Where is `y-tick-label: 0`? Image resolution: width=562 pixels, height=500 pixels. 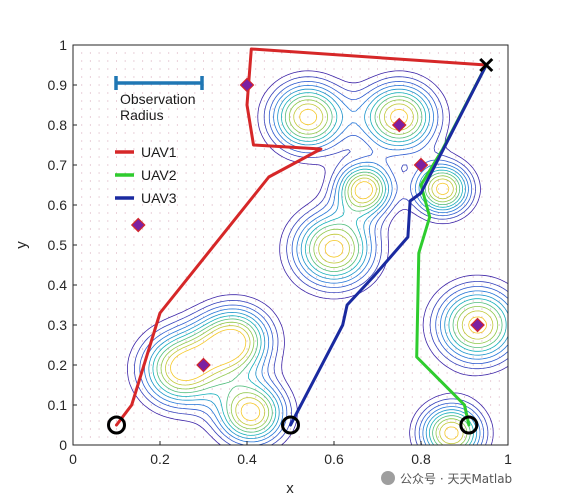 y-tick-label: 0 is located at coordinates (63, 445).